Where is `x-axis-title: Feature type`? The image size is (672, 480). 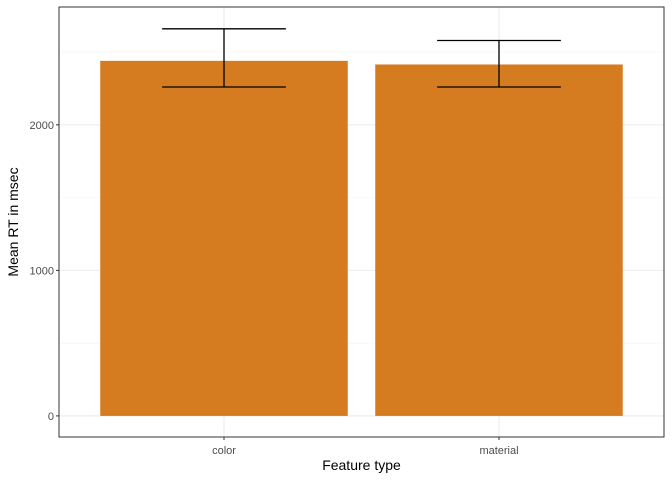 x-axis-title: Feature type is located at coordinates (361, 465).